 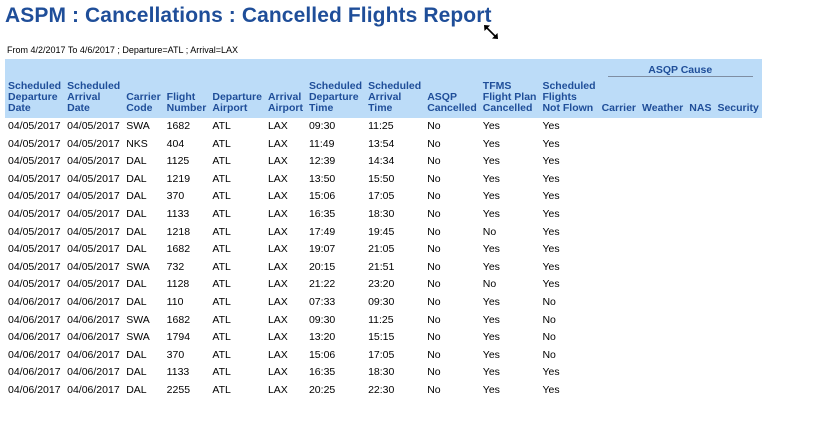 I want to click on column-header-line: Weather, so click(x=663, y=108).